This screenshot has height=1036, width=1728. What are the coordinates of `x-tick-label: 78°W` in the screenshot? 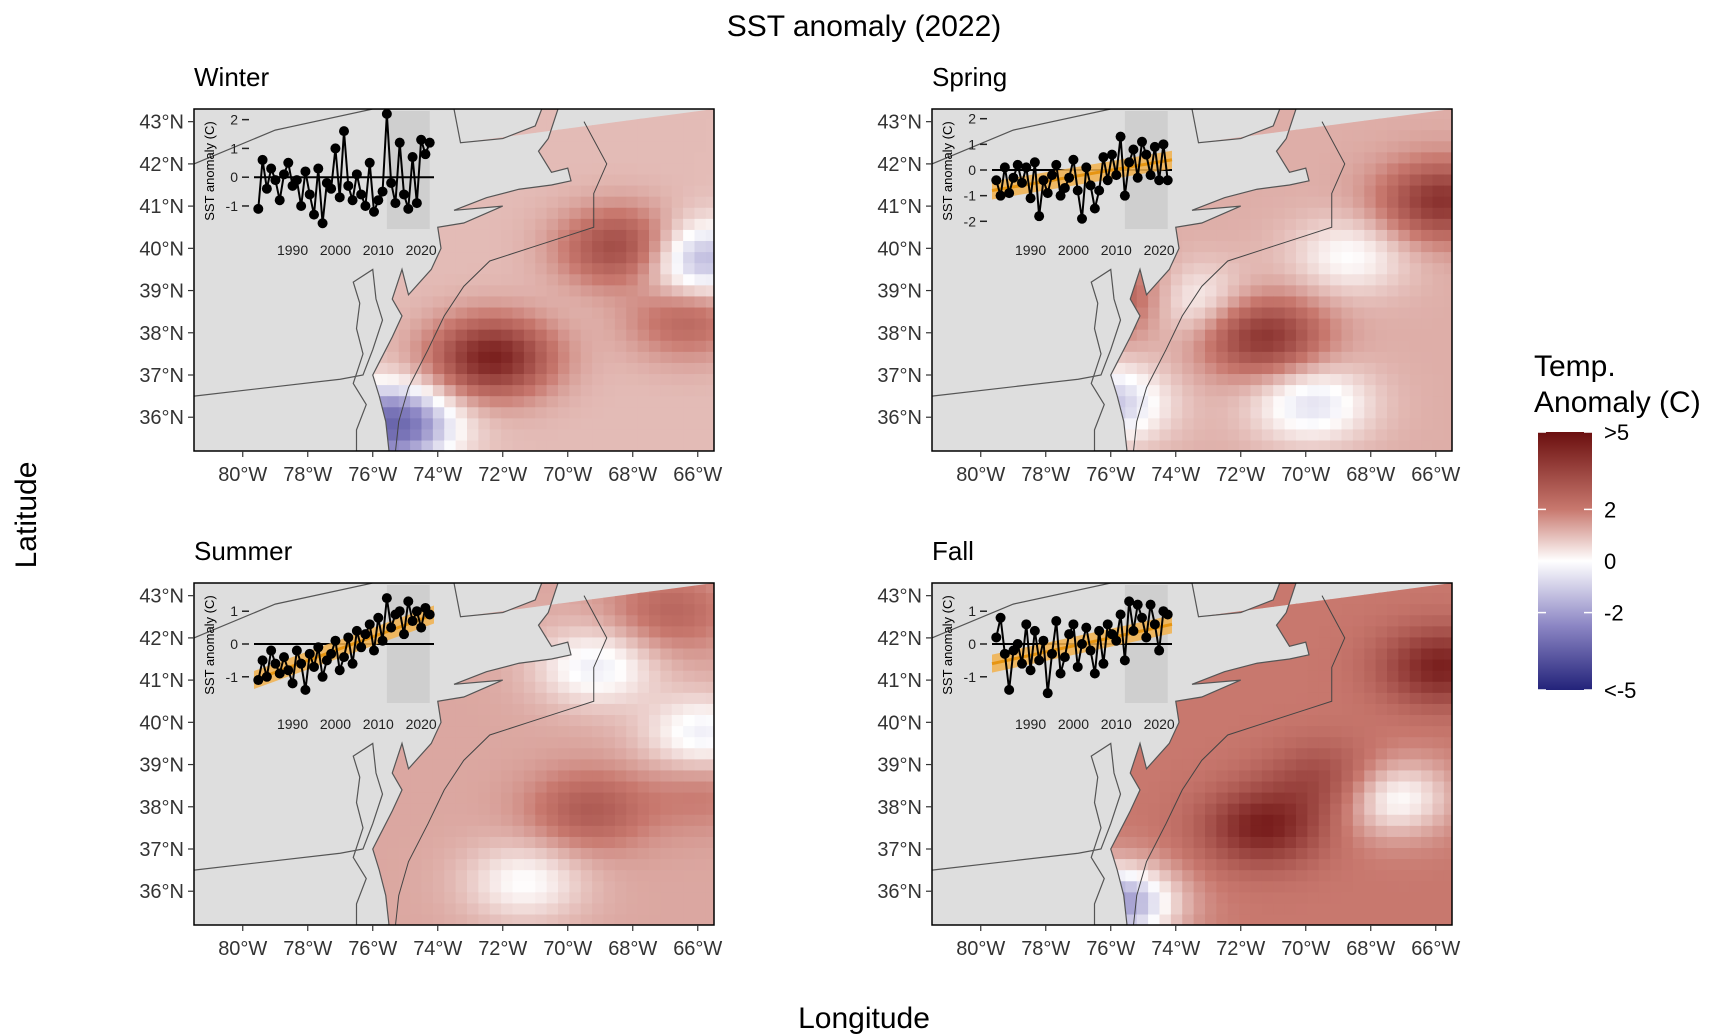 It's located at (1045, 475).